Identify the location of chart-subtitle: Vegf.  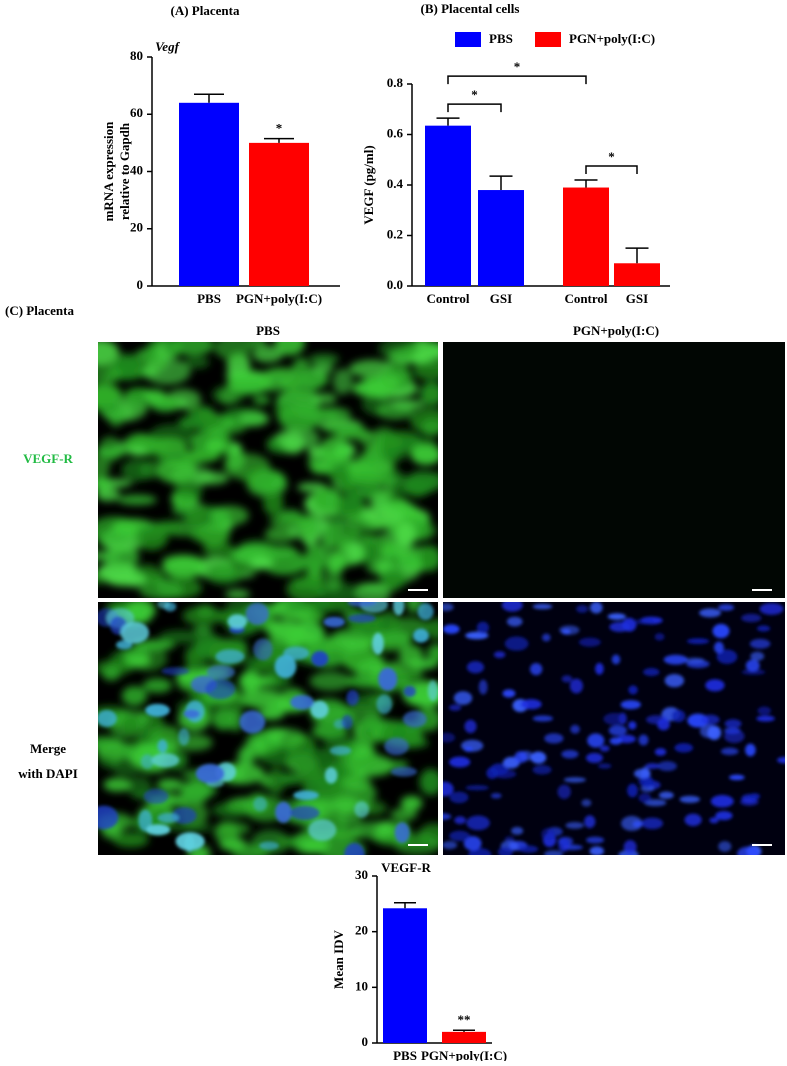
(168, 46).